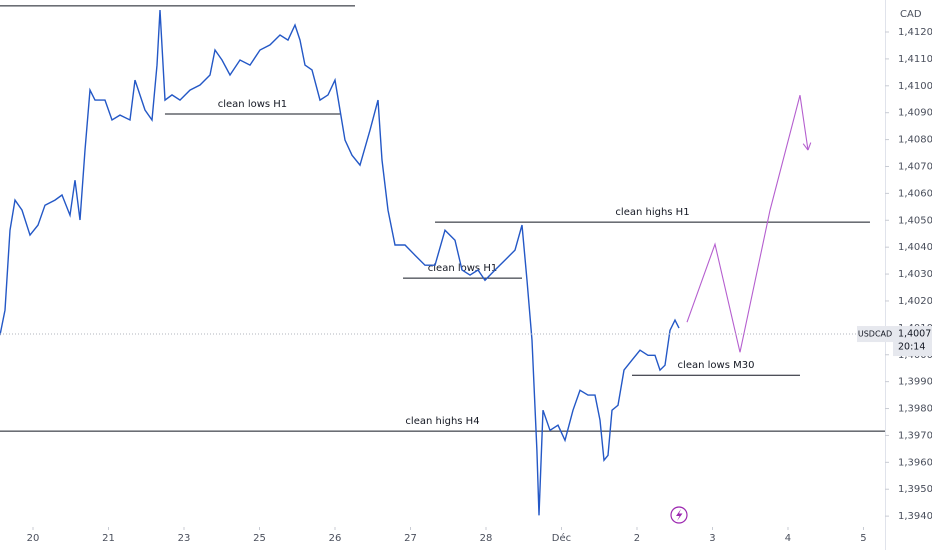  I want to click on y-tick-label: 1,39400, so click(915, 516).